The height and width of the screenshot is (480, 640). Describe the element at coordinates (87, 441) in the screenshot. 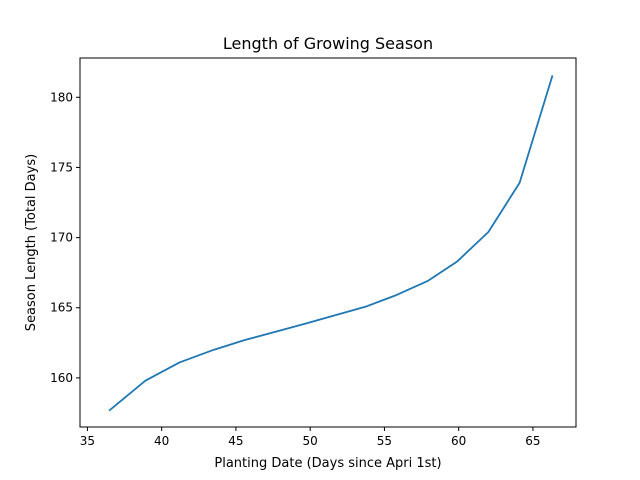

I see `x-tick-label: 35` at that location.